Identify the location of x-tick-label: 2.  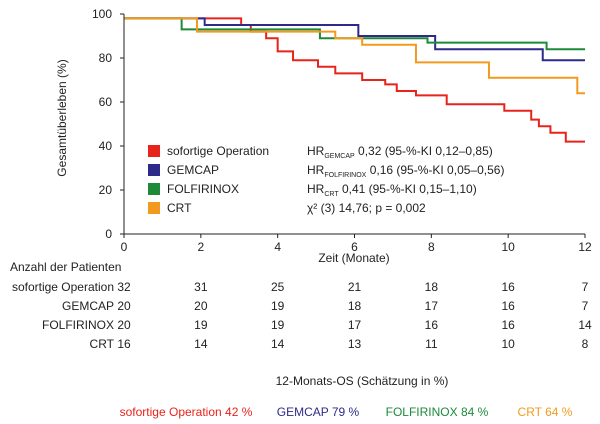
(200, 247).